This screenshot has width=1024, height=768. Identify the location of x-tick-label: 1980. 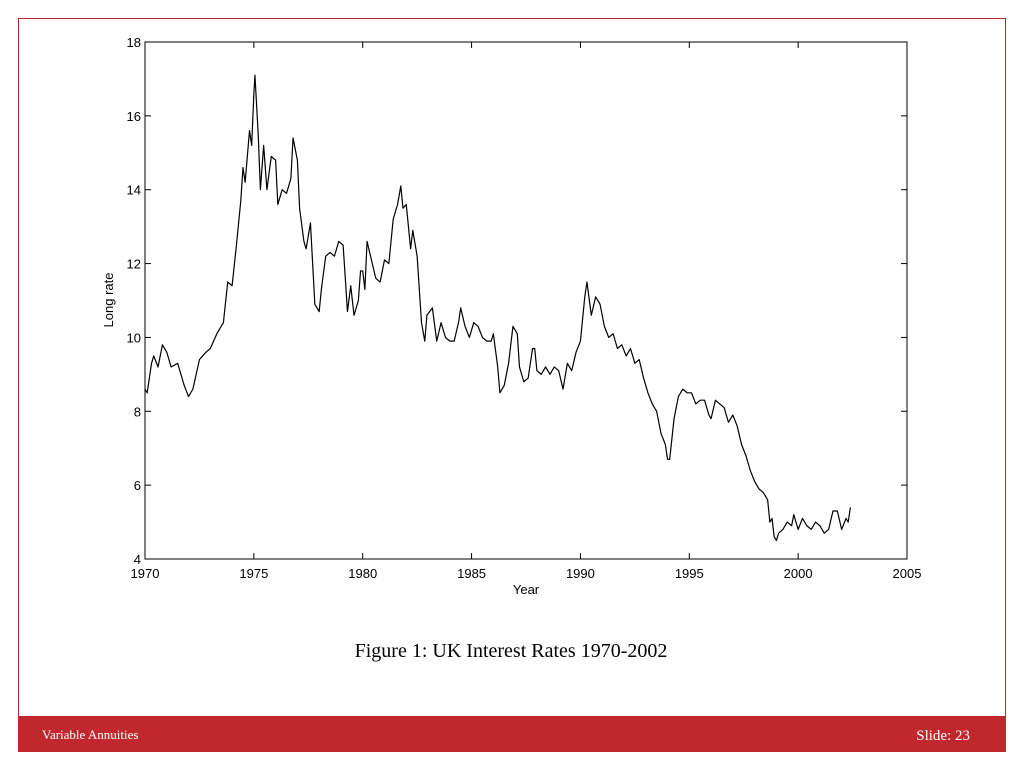
(362, 573).